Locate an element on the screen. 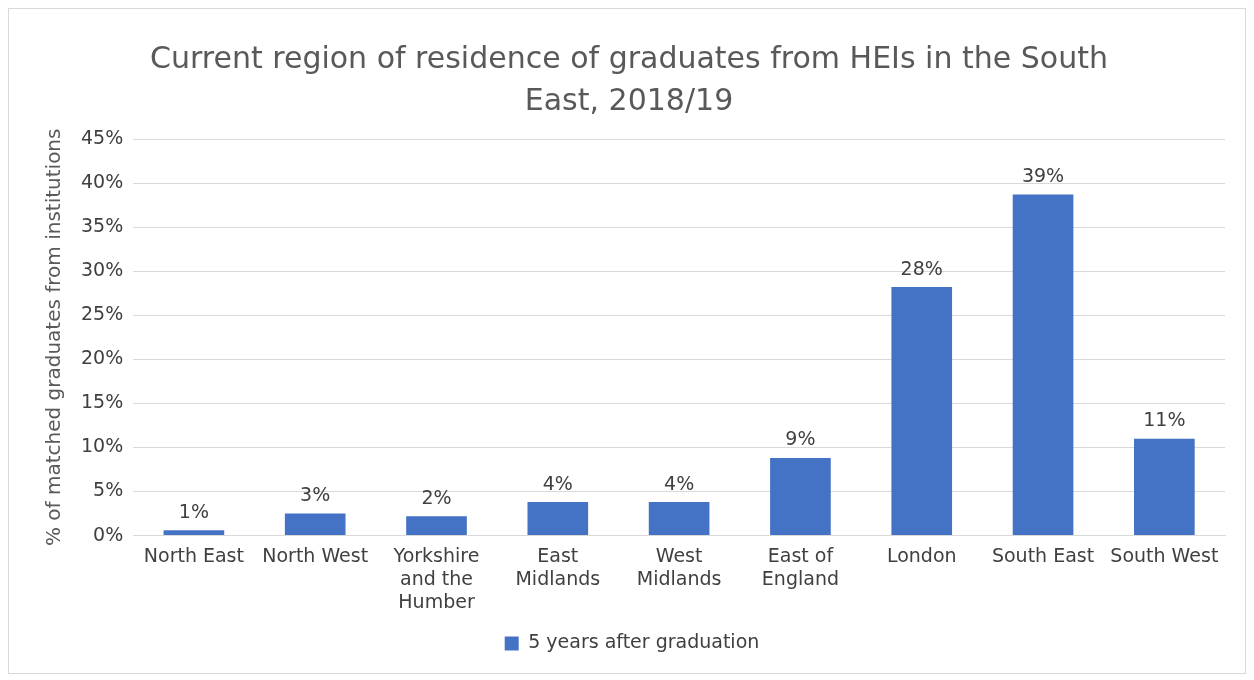 The image size is (1254, 680). chart-title: Current region of residence of graduates from HEIs in the South East, 2018/19 is located at coordinates (629, 79).